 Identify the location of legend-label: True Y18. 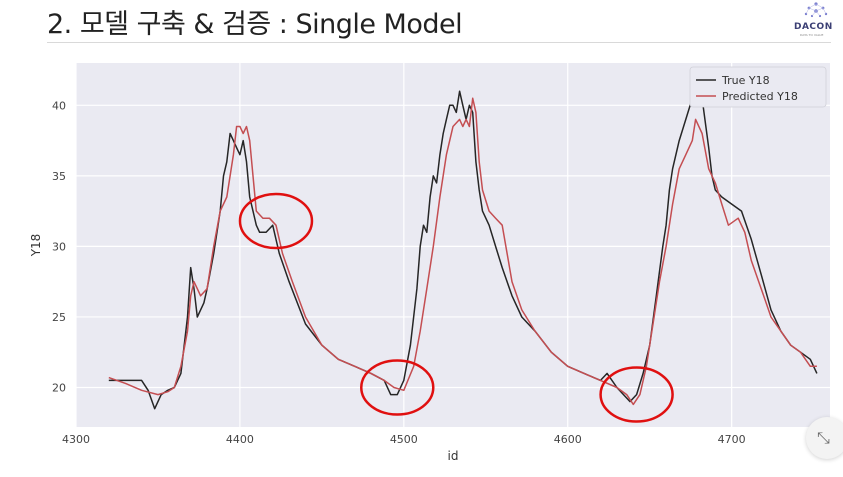
(745, 80).